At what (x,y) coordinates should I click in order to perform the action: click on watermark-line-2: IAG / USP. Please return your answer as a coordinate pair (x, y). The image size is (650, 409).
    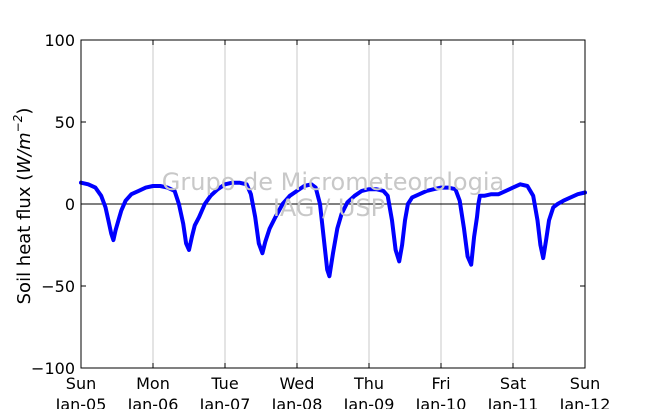
    Looking at the image, I should click on (329, 208).